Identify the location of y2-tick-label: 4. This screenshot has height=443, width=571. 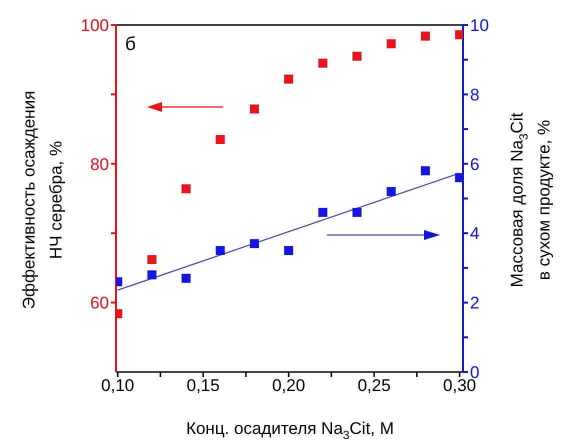
(475, 234).